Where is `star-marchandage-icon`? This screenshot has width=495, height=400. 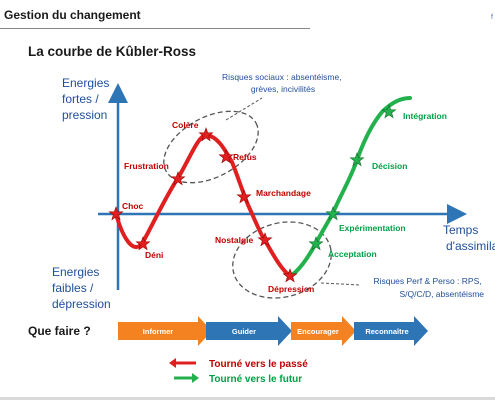
star-marchandage-icon is located at coordinates (244, 196).